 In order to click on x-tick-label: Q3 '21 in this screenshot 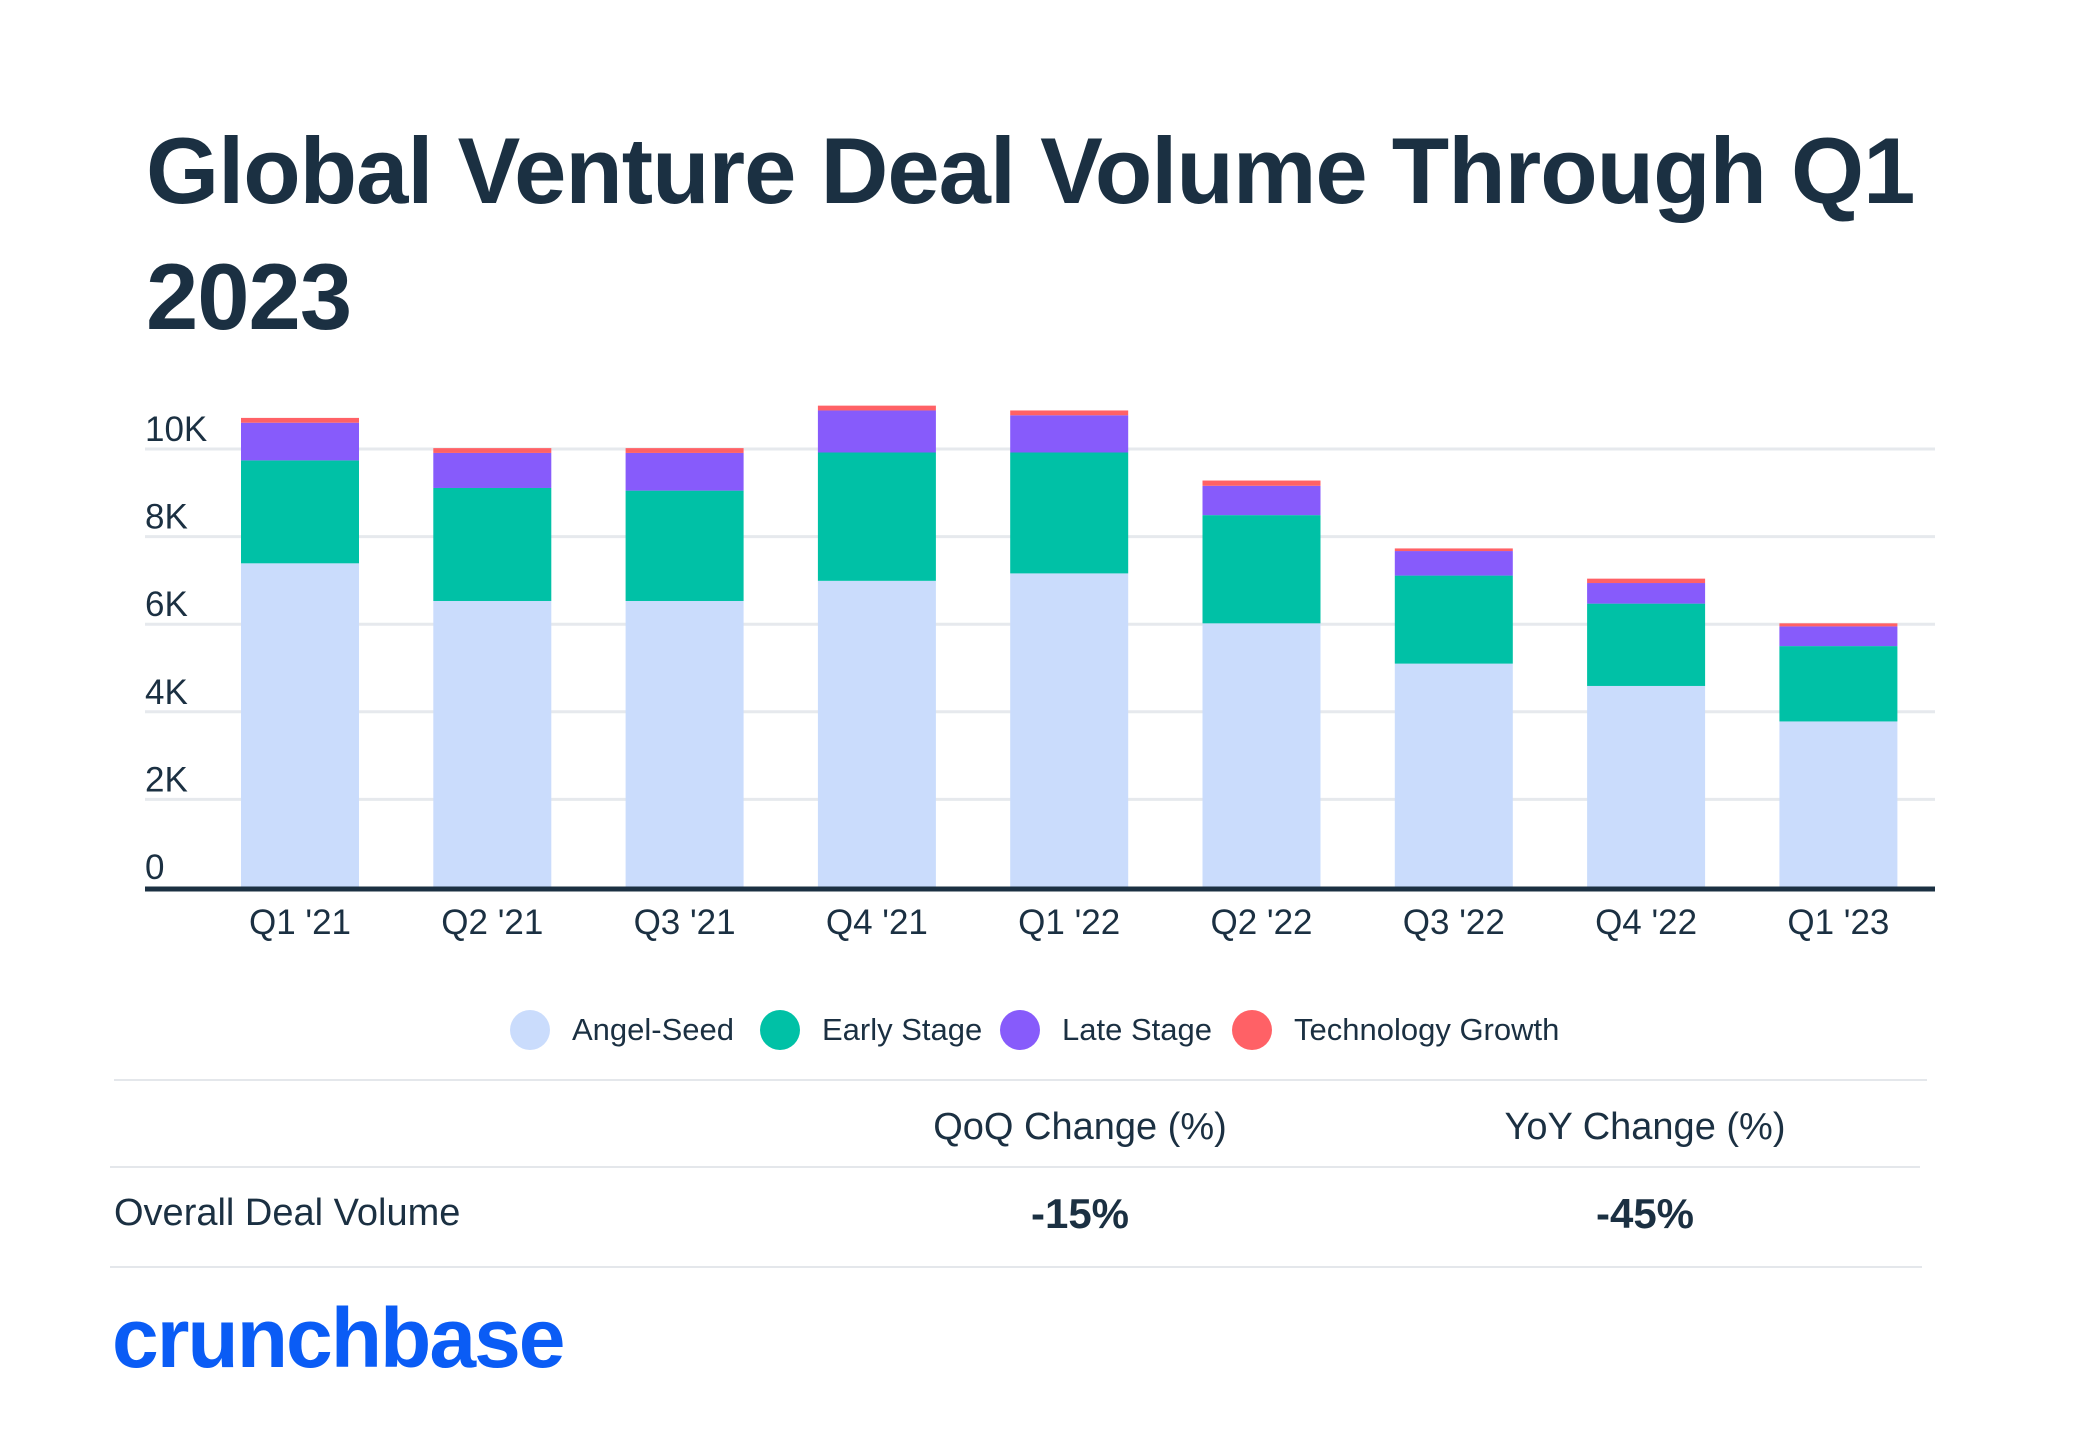, I will do `click(685, 922)`.